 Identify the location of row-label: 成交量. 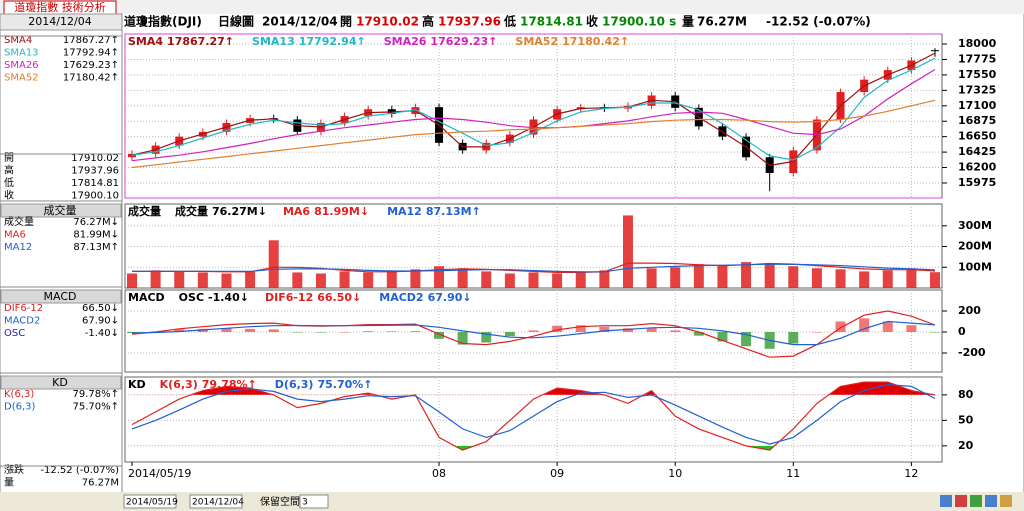
(19, 221).